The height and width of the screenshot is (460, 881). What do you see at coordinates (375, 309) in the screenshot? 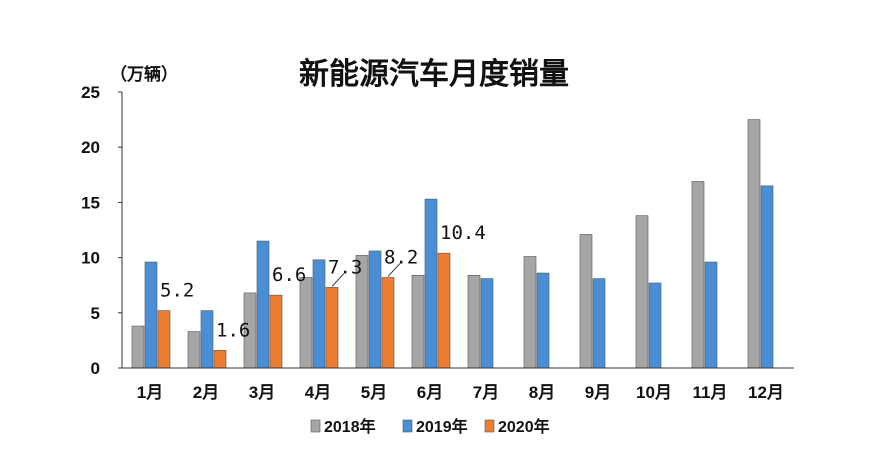
I see `bar-2019年-5月` at bounding box center [375, 309].